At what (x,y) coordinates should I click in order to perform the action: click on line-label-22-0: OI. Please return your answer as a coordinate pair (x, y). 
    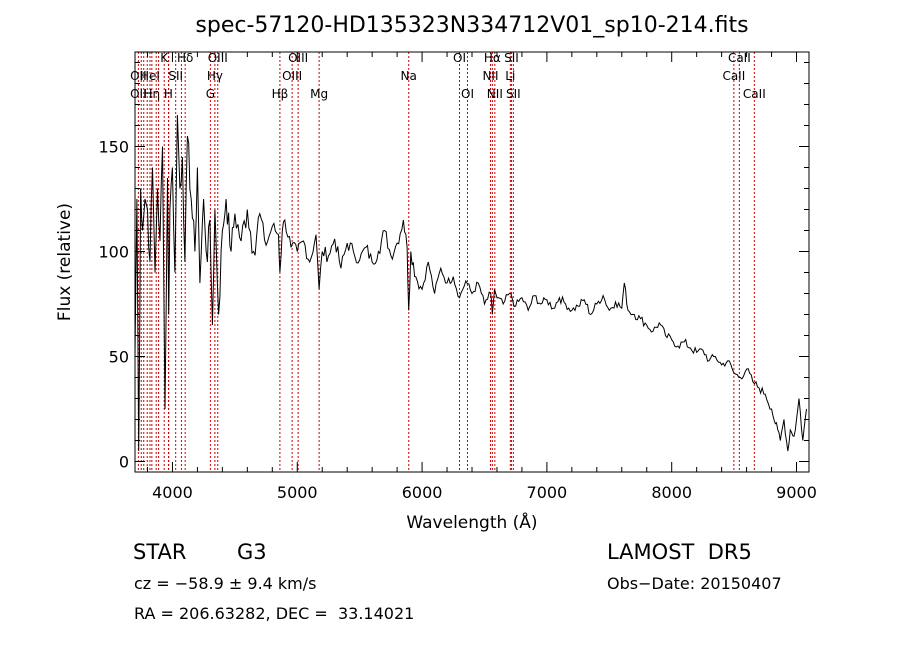
    Looking at the image, I should click on (459, 58).